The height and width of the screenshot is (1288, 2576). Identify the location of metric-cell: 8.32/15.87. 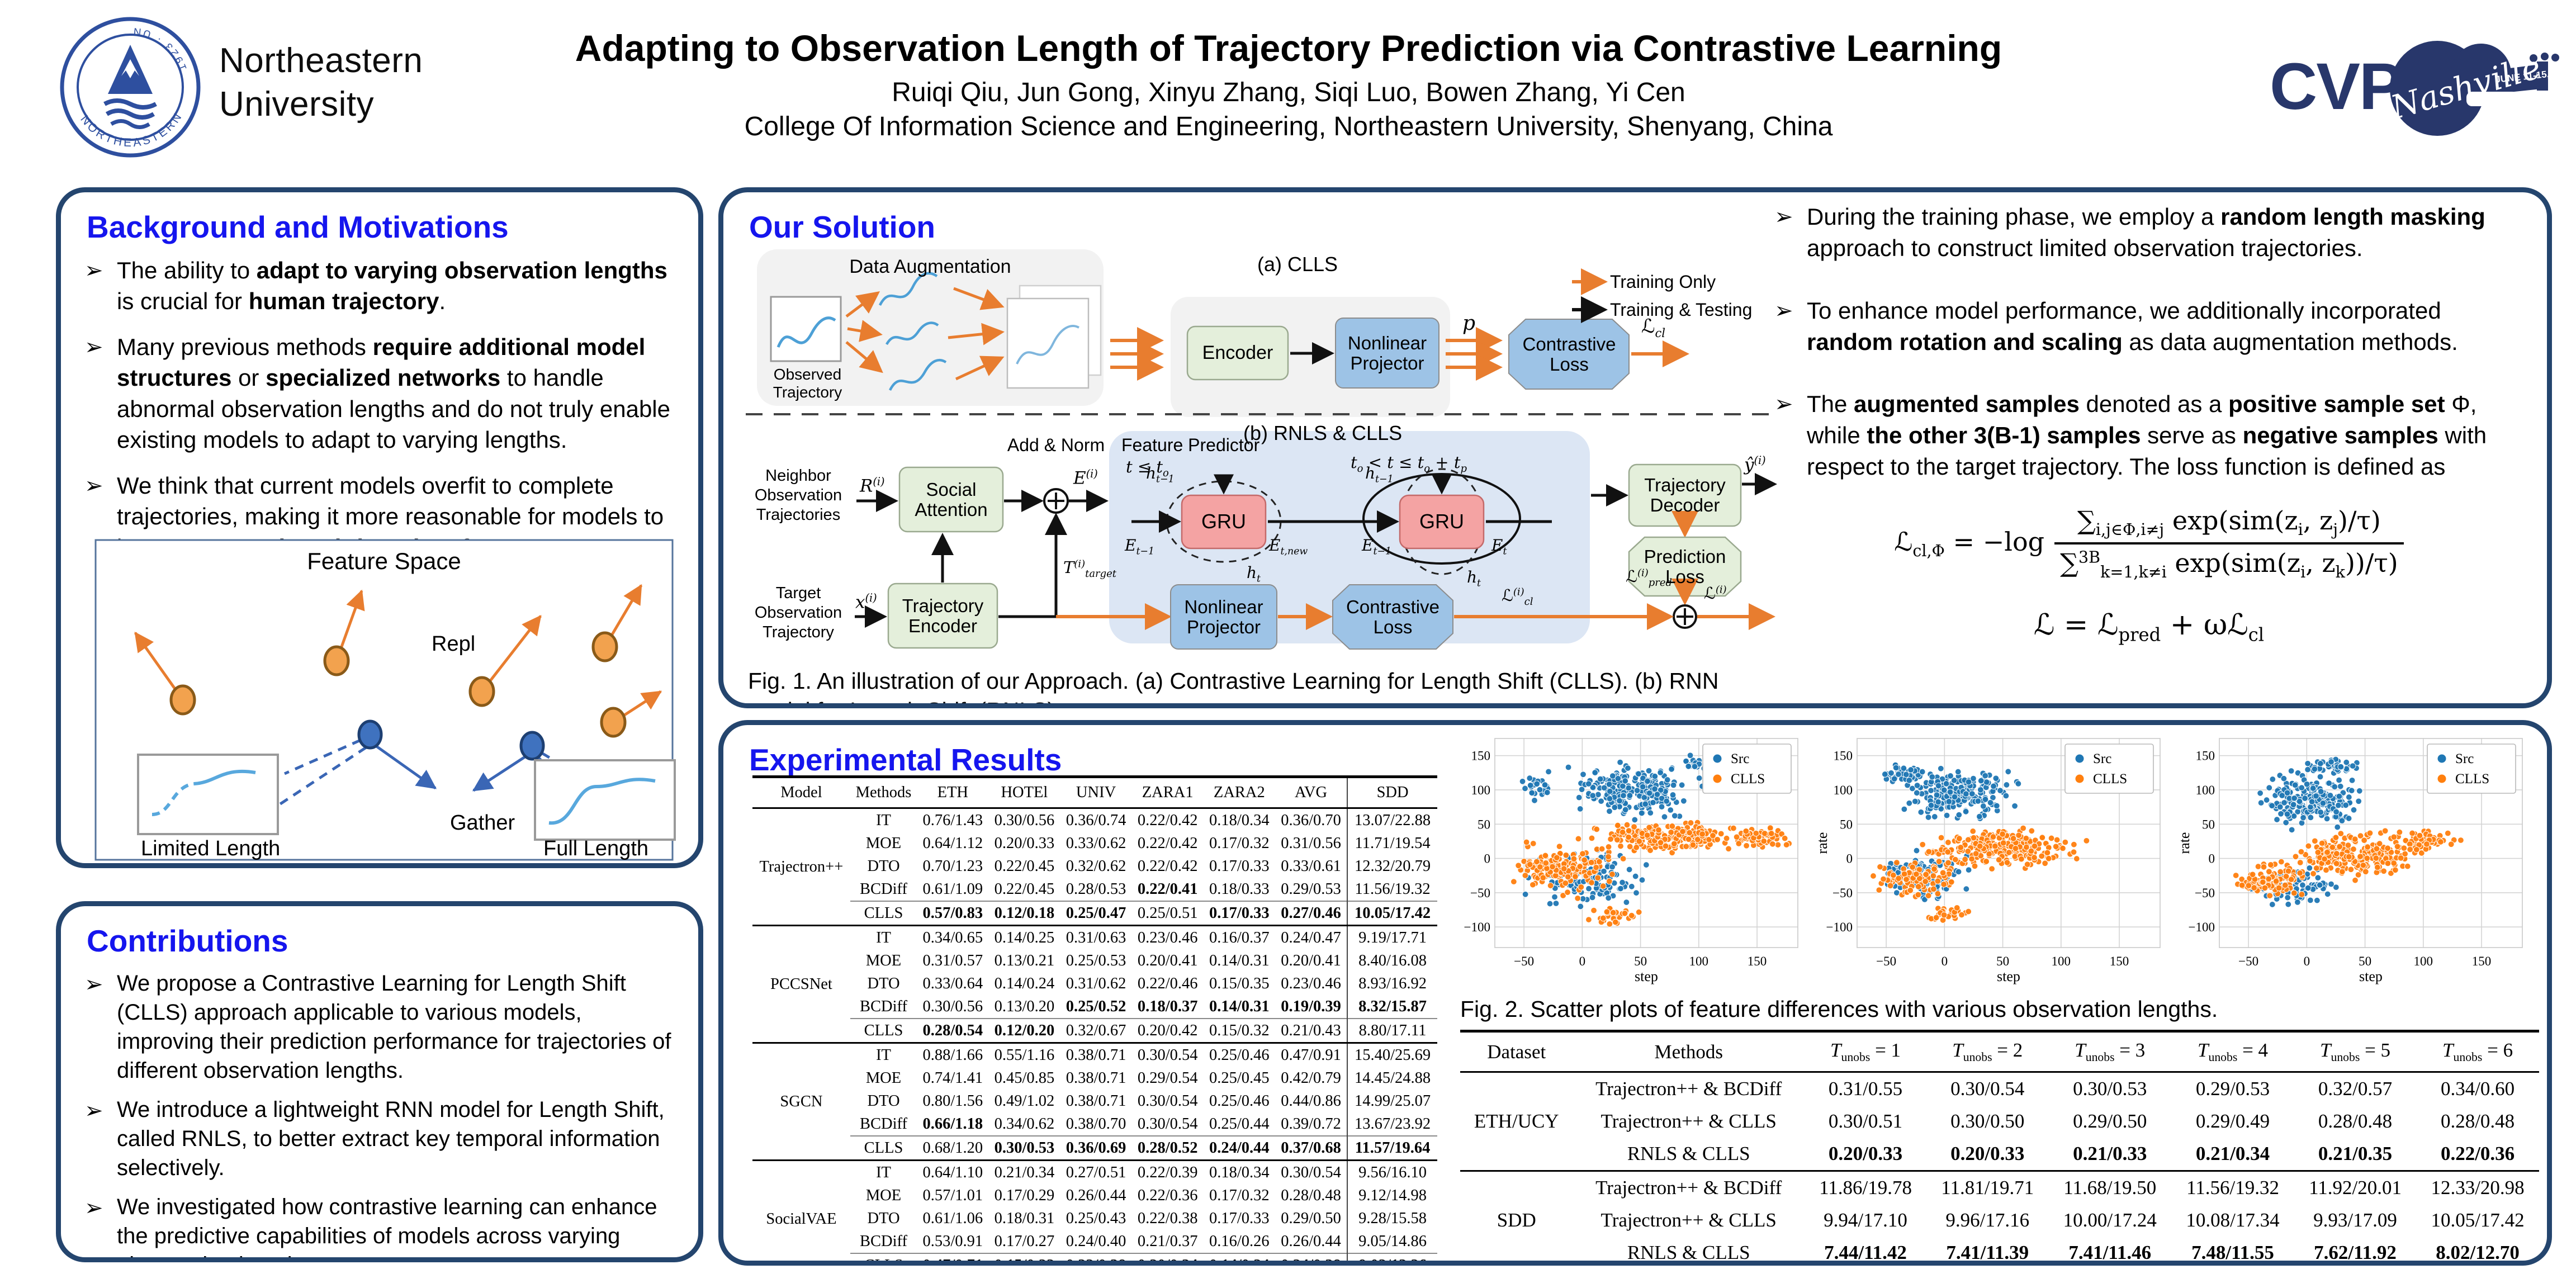
(1392, 1007).